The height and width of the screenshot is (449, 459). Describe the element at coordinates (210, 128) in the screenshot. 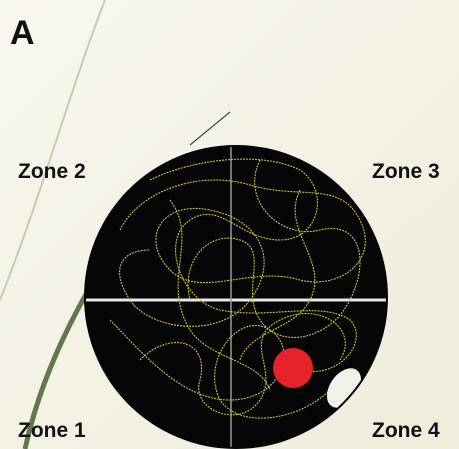

I see `decor-line` at that location.